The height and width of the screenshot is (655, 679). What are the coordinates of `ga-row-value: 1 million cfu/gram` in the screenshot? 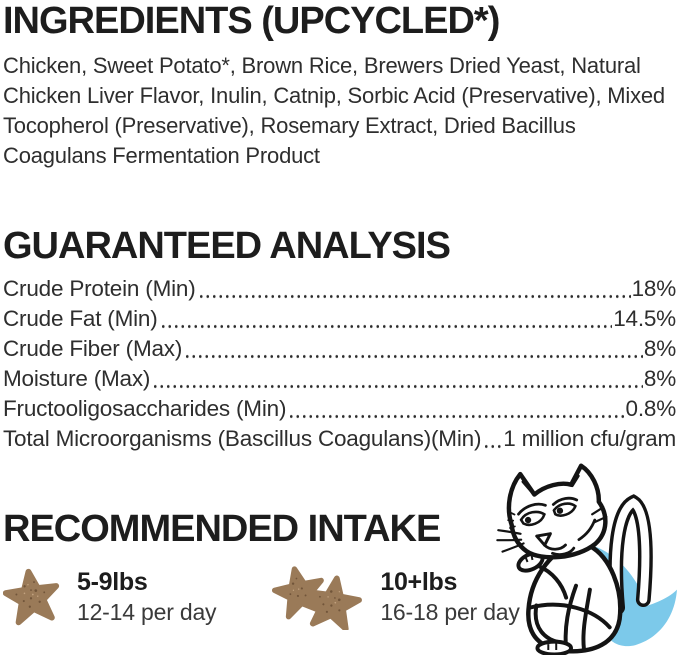 It's located at (589, 438).